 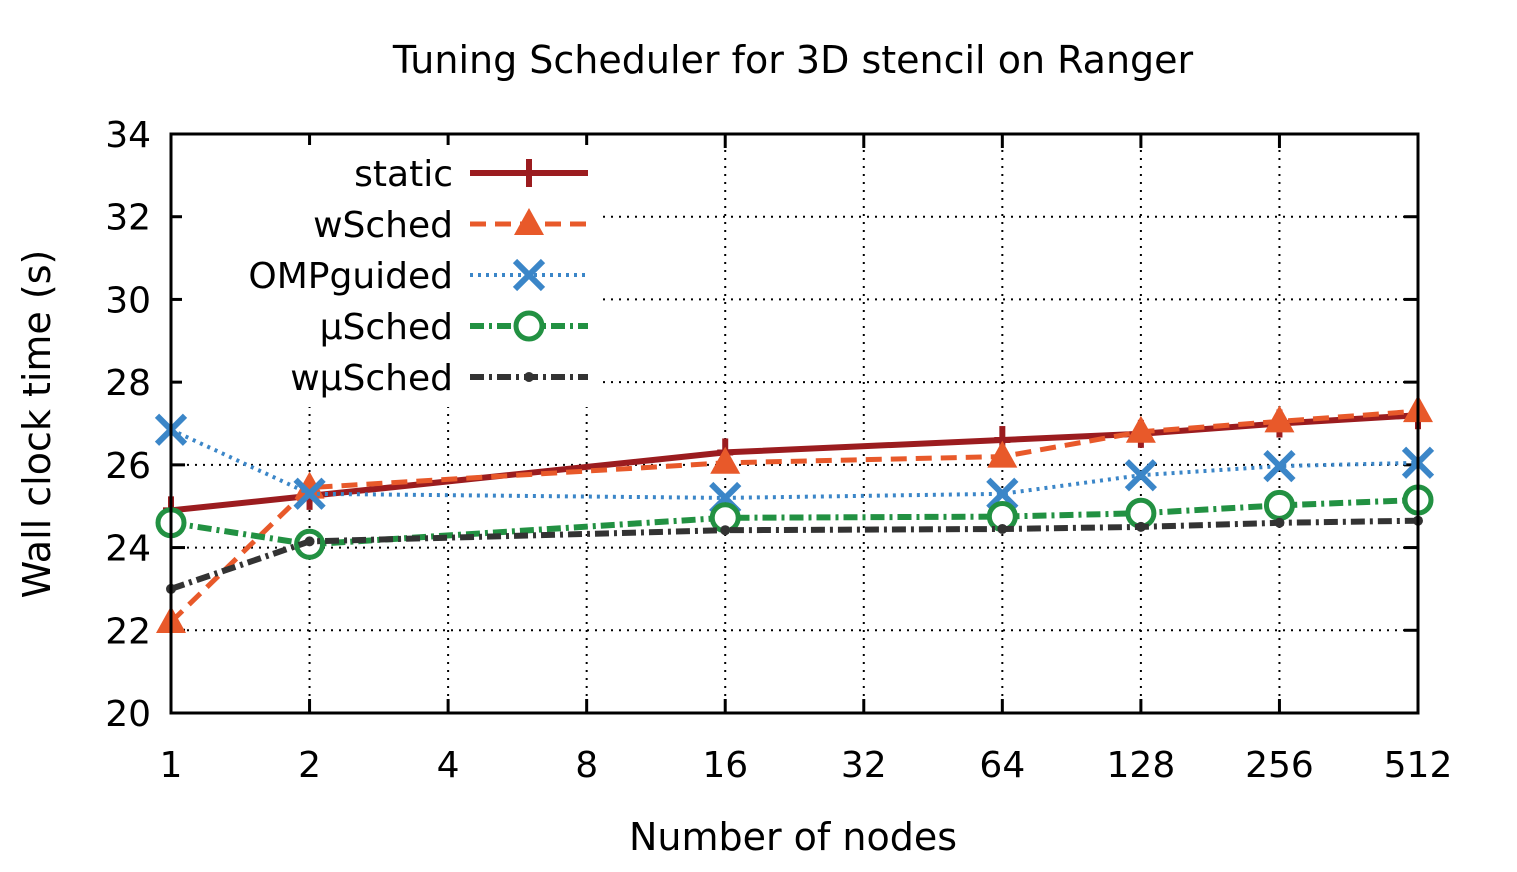 What do you see at coordinates (386, 327) in the screenshot?
I see `legend-label: µSched` at bounding box center [386, 327].